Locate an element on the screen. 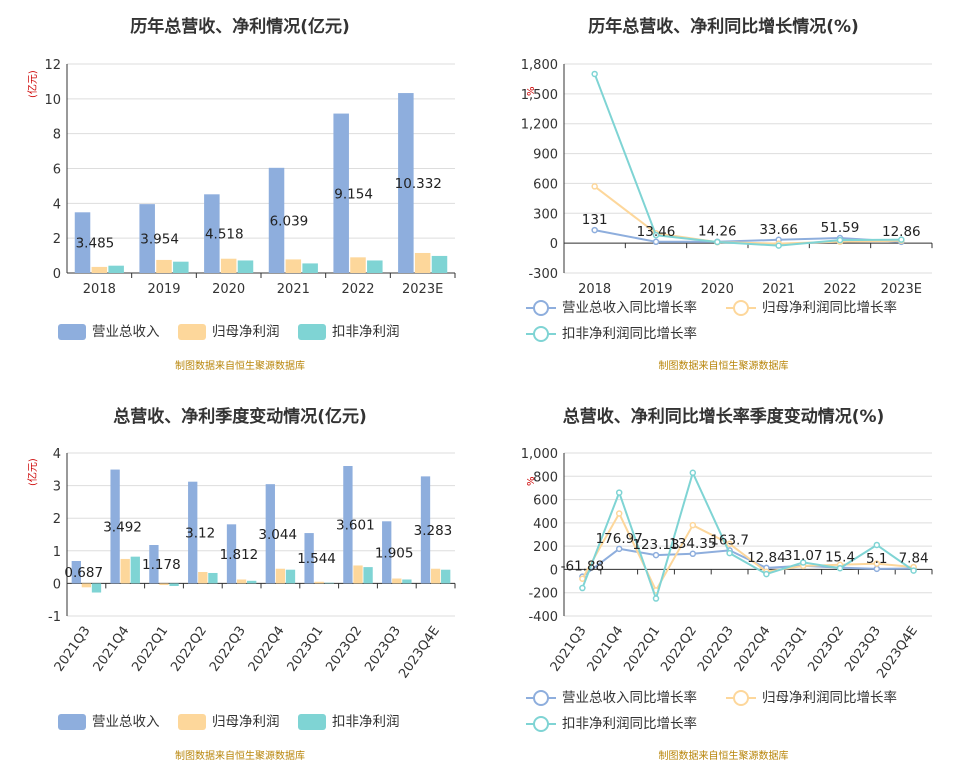  point-2022Q2-s1 is located at coordinates (693, 525).